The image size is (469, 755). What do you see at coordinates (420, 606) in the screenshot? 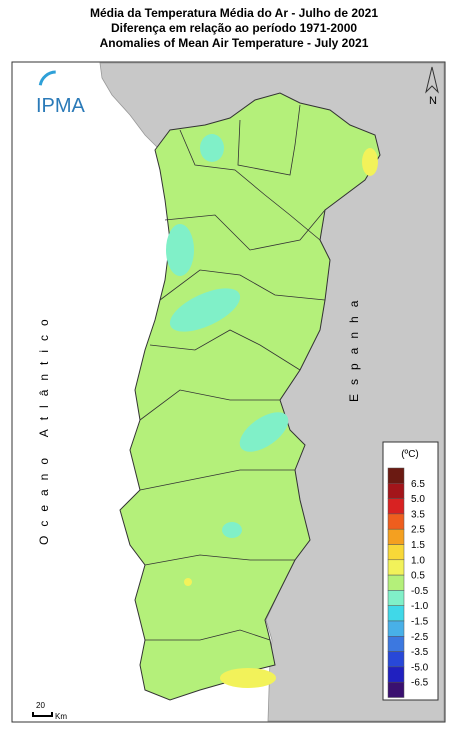
I see `legend-label: -1.0` at bounding box center [420, 606].